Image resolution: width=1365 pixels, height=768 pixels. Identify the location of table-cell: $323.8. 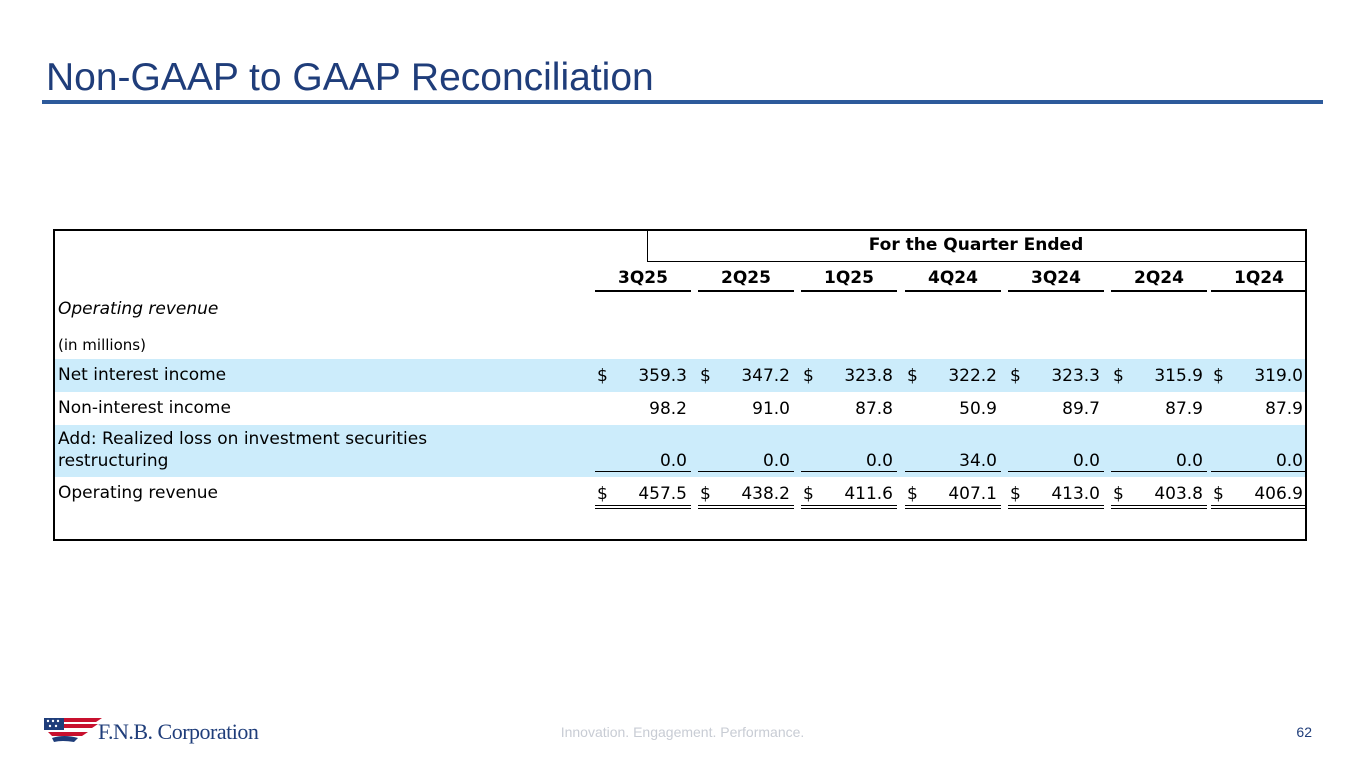
(848, 376).